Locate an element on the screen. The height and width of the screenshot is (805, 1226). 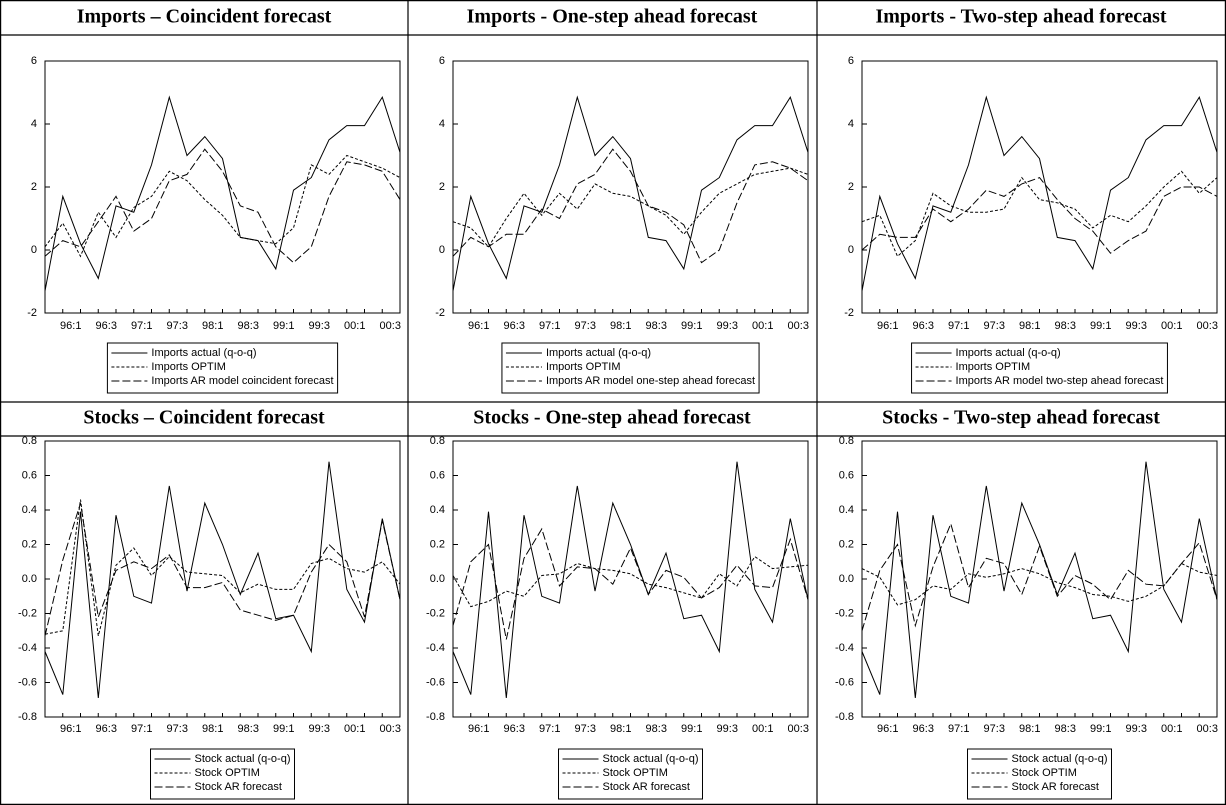
legend-label: Stock actual (q-o-q) is located at coordinates (243, 759).